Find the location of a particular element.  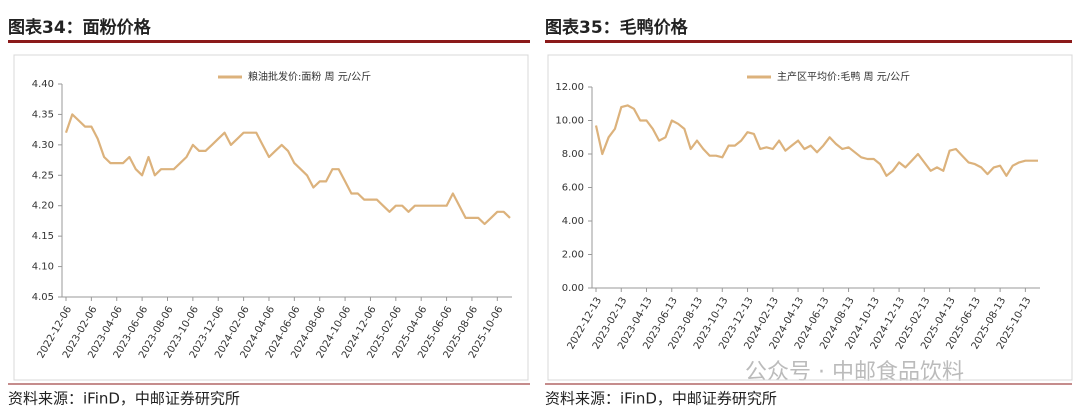

y-tick-label: 4.05 is located at coordinates (43, 297).